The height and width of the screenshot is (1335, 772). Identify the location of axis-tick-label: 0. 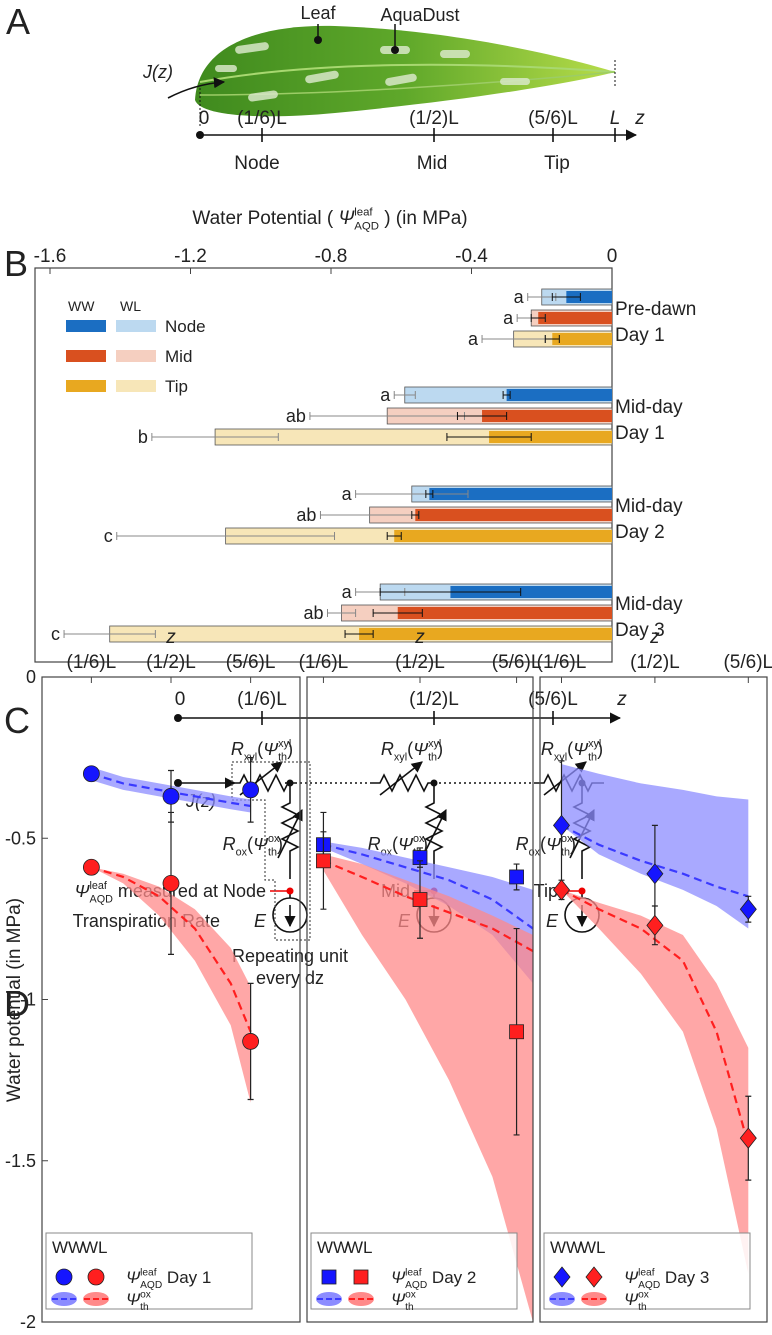
(204, 118).